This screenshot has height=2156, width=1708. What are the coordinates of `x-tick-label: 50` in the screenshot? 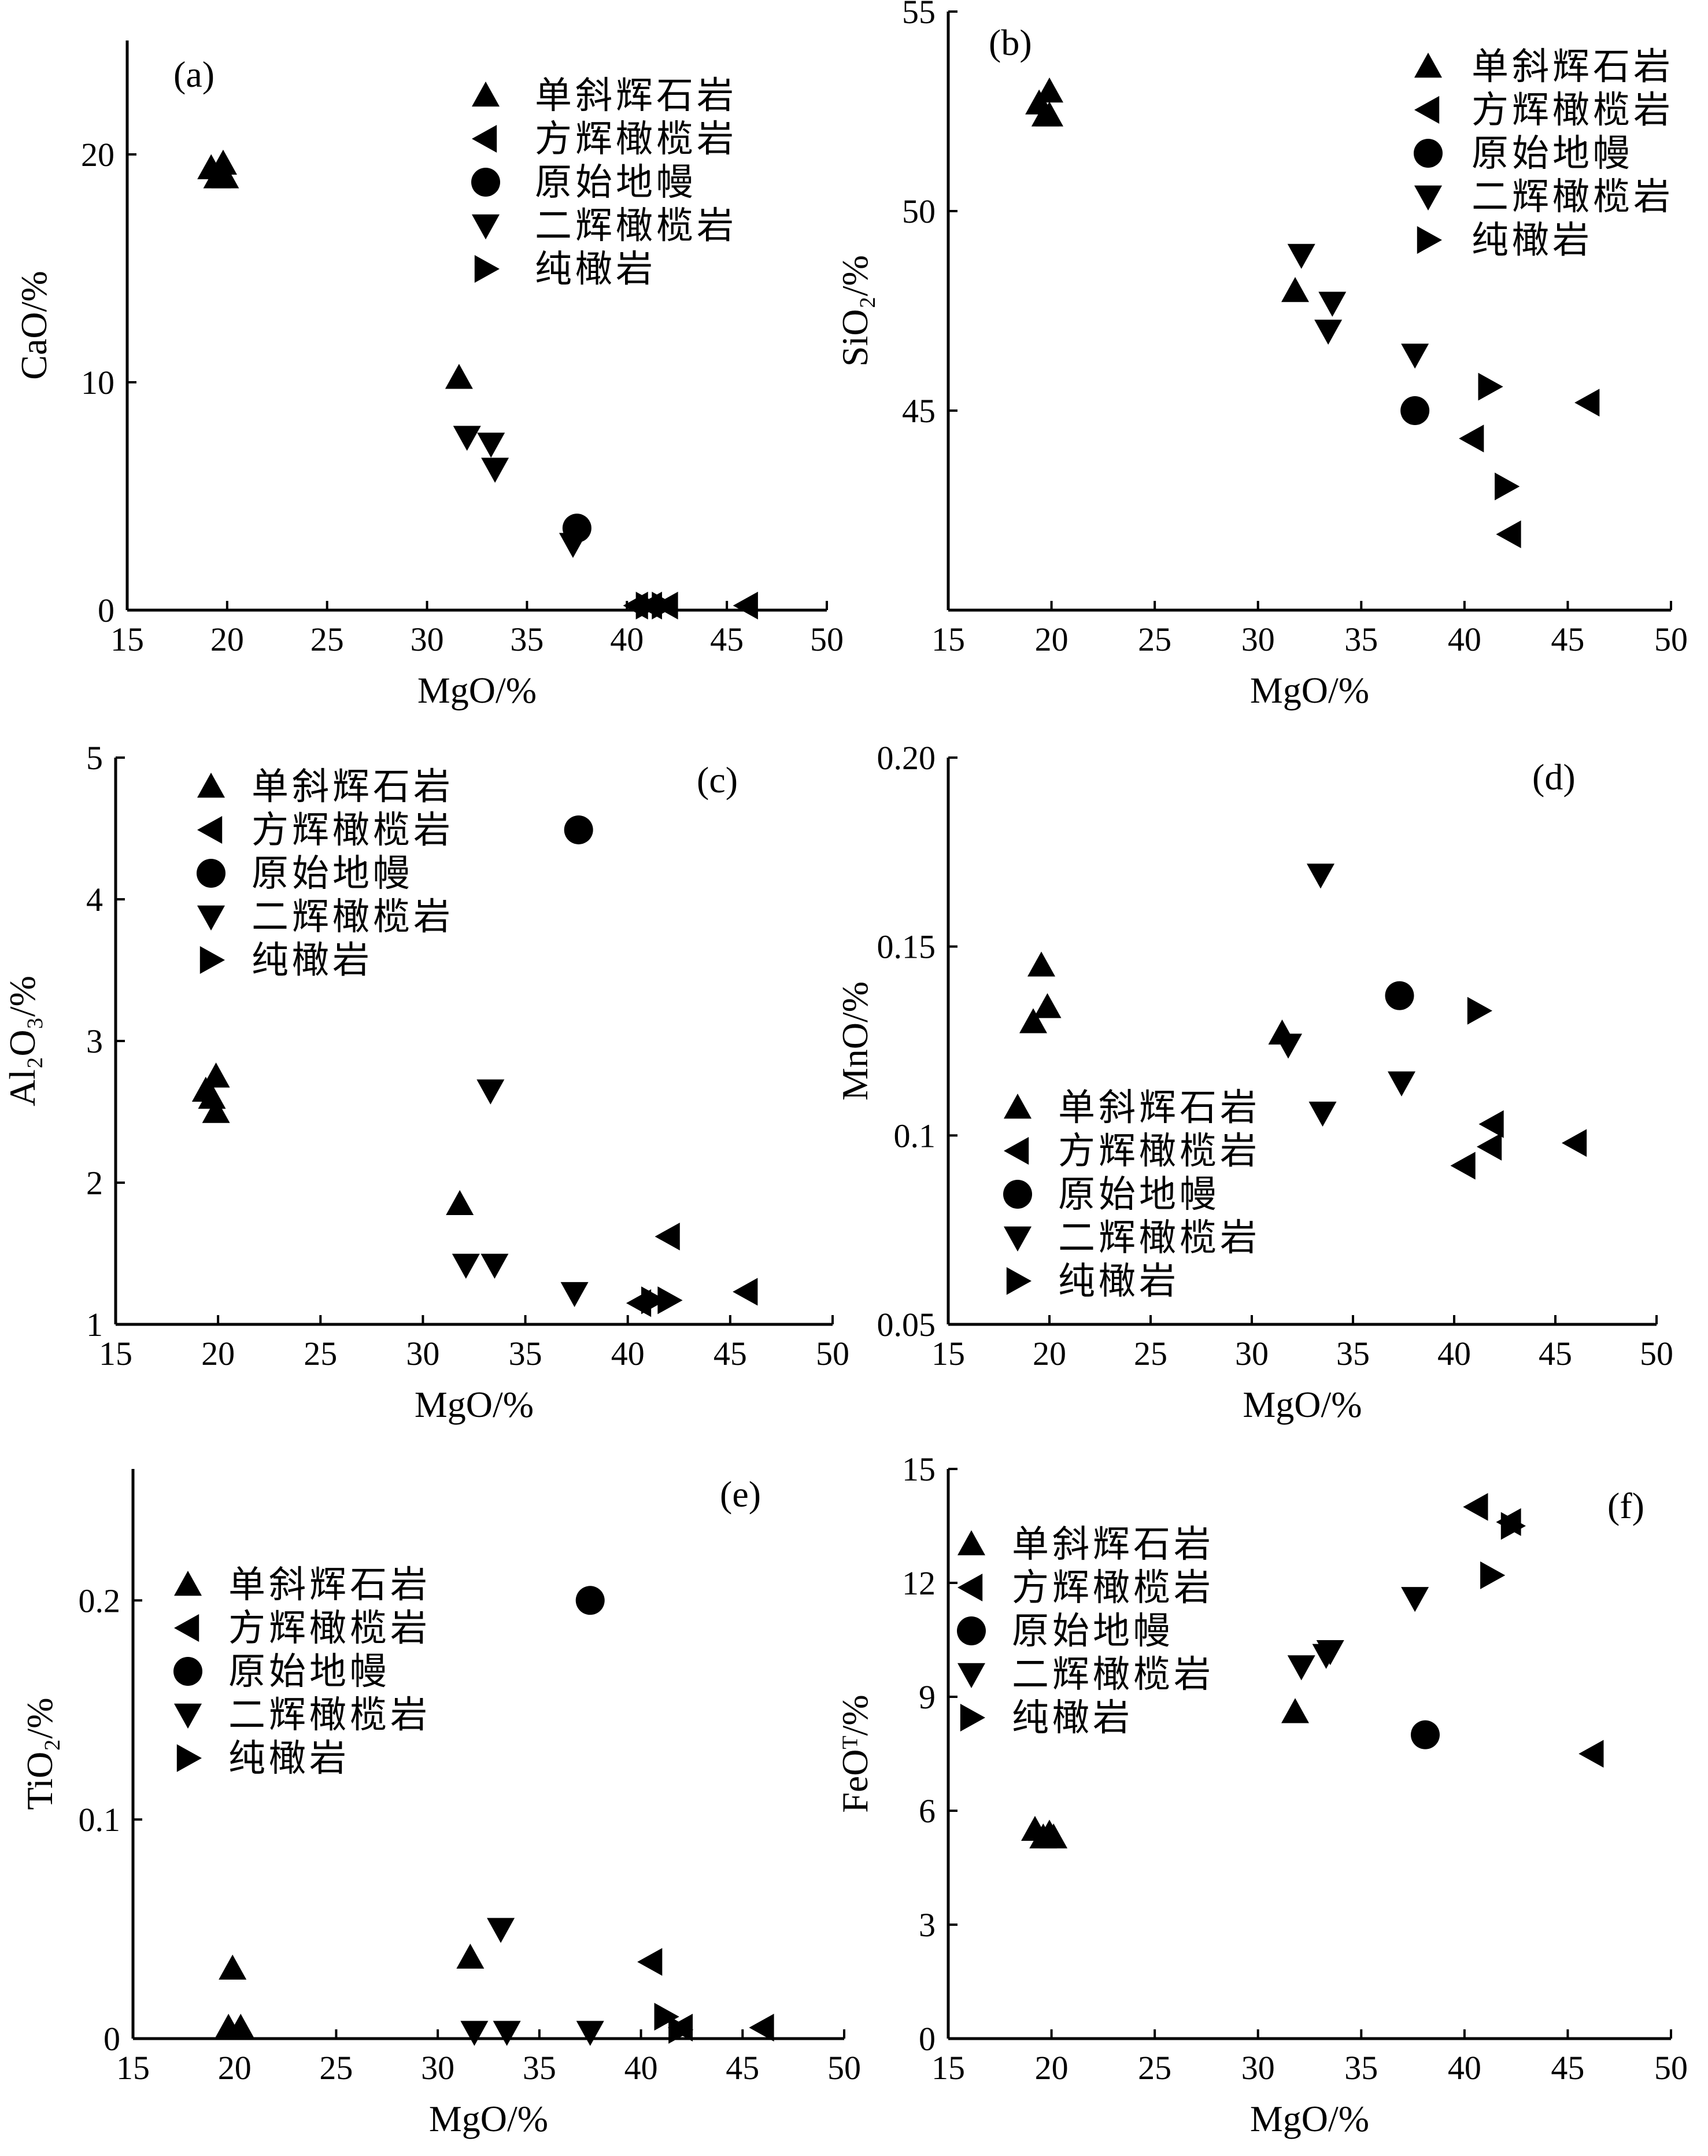 It's located at (832, 1353).